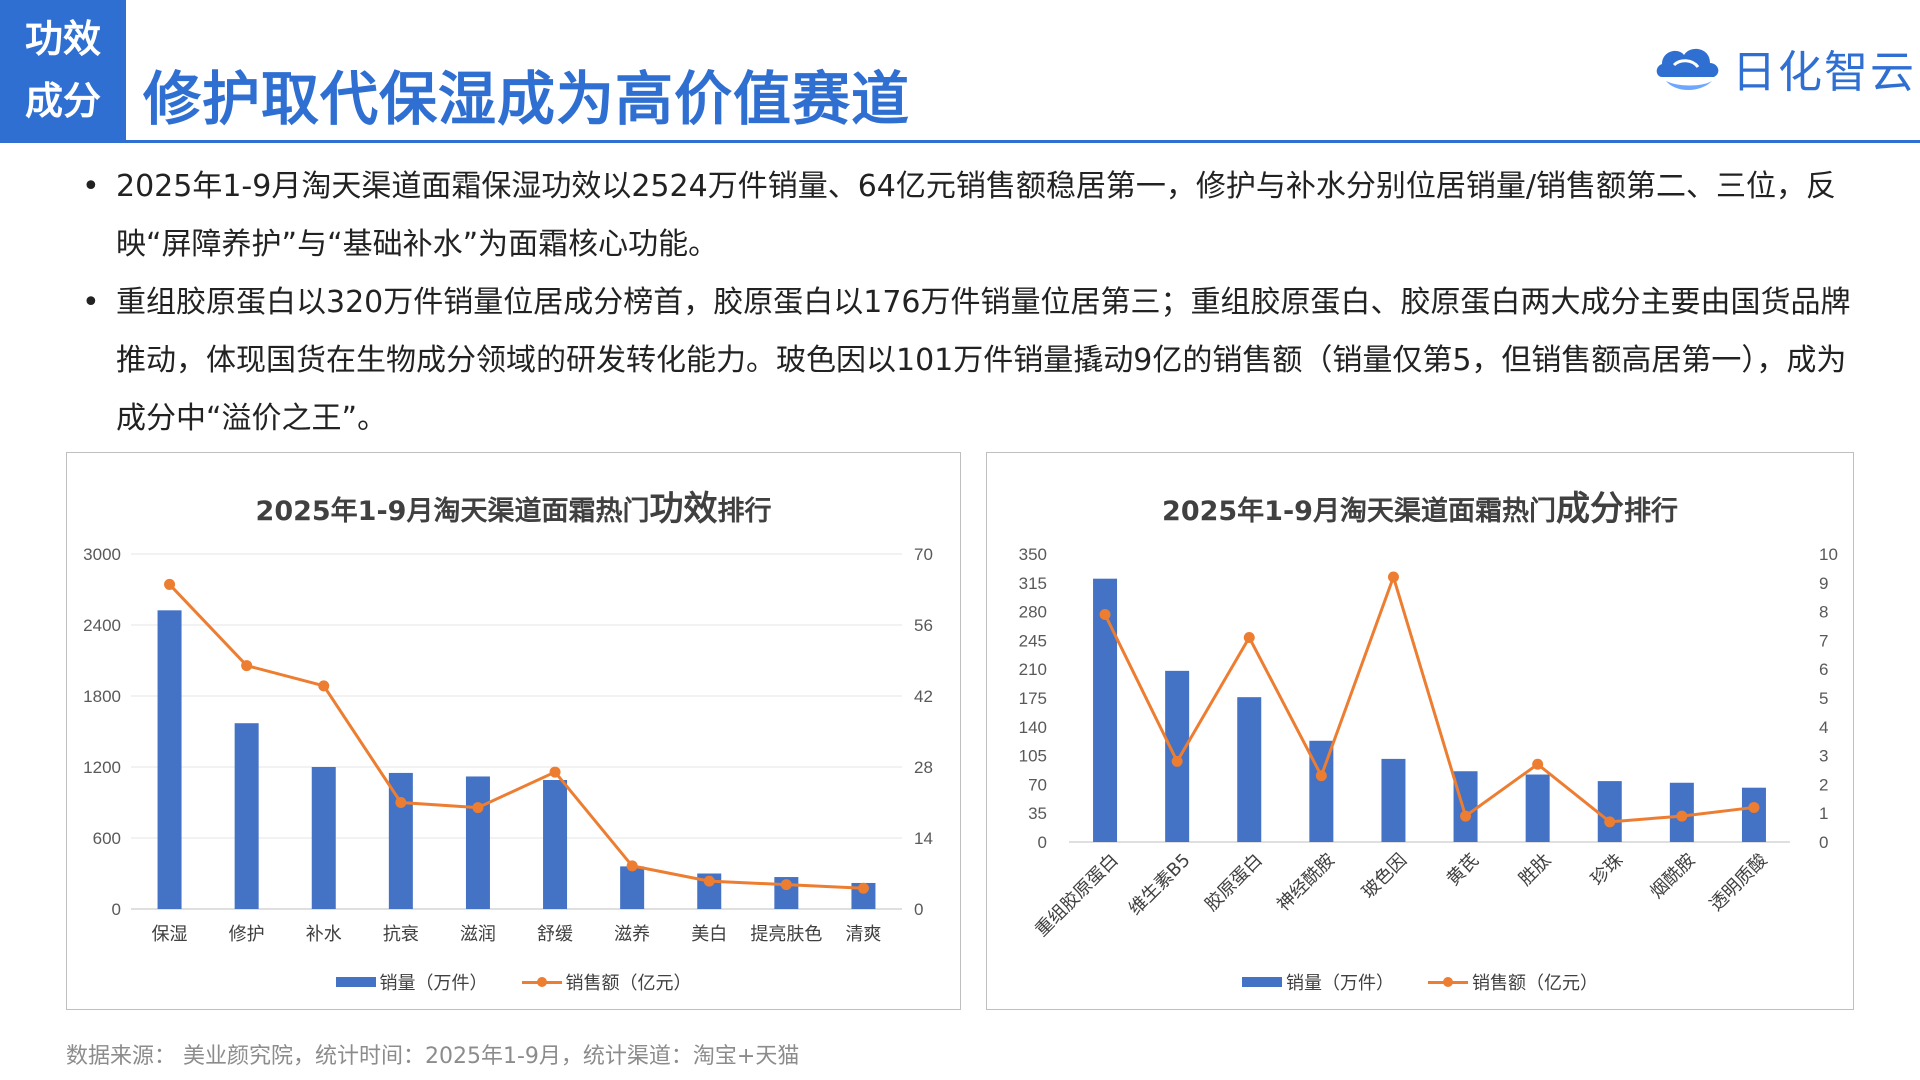  Describe the element at coordinates (1589, 509) in the screenshot. I see `chart-title-highlight: 成分` at that location.